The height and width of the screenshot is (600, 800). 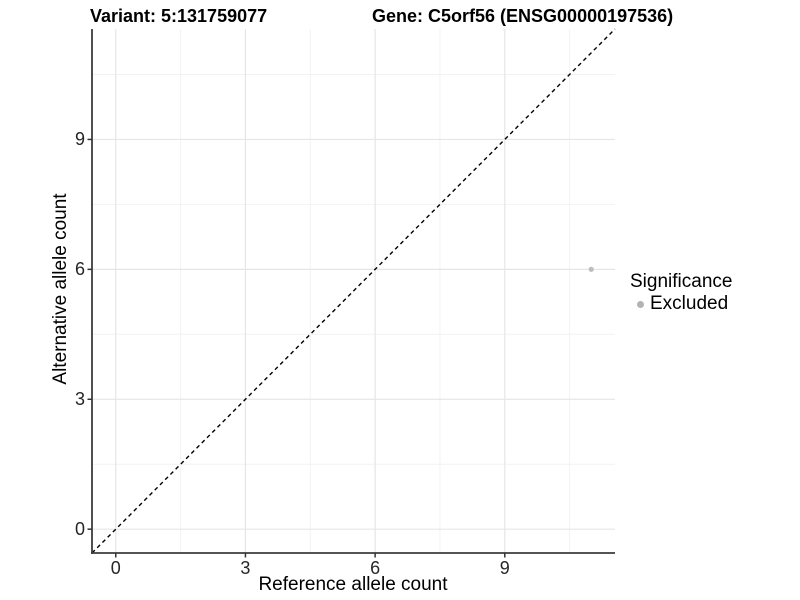 I want to click on y-tick-label: 6, so click(x=79, y=269).